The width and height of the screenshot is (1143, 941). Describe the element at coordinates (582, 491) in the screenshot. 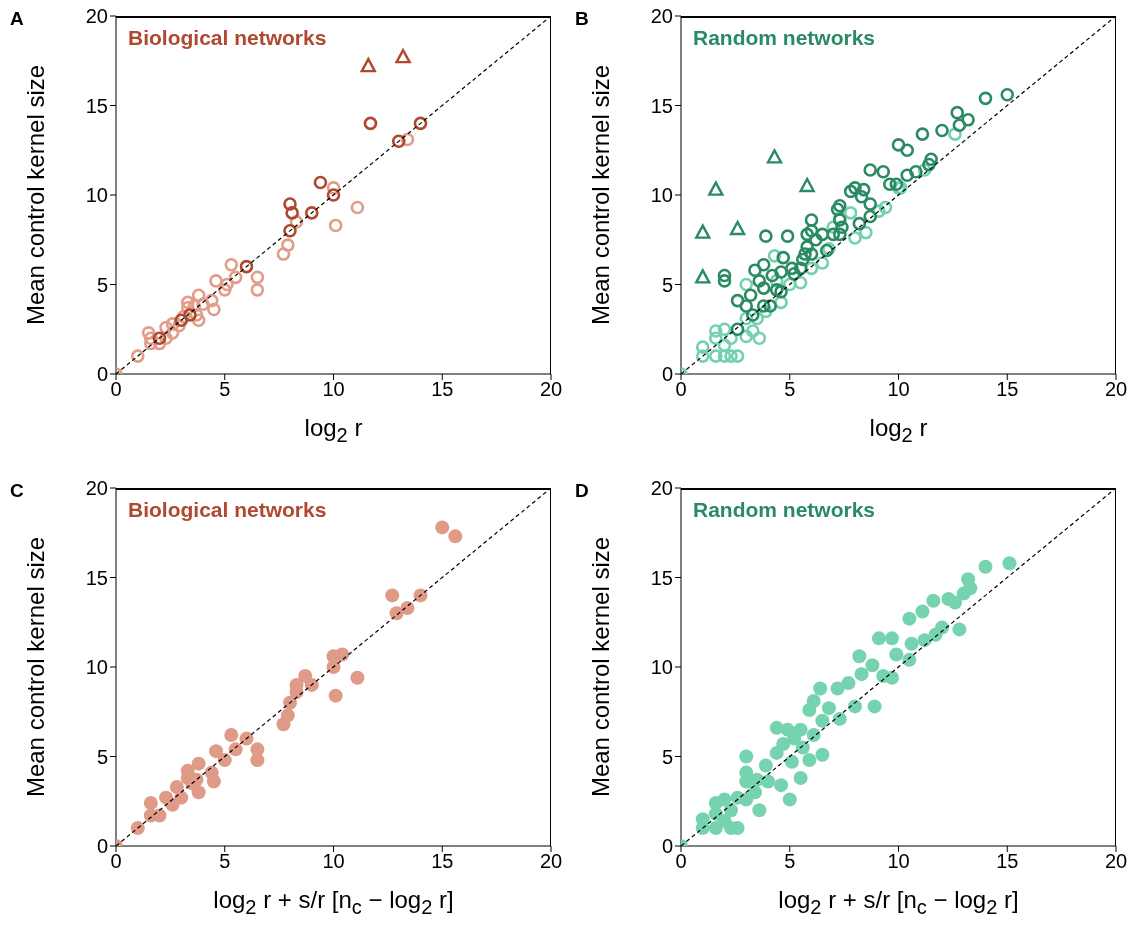

I see `text: D` at that location.